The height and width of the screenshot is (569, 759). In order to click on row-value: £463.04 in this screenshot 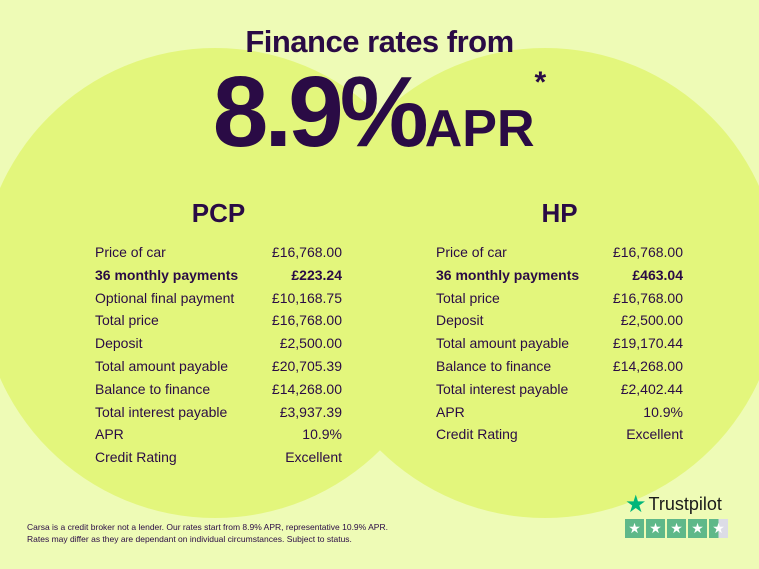, I will do `click(657, 274)`.